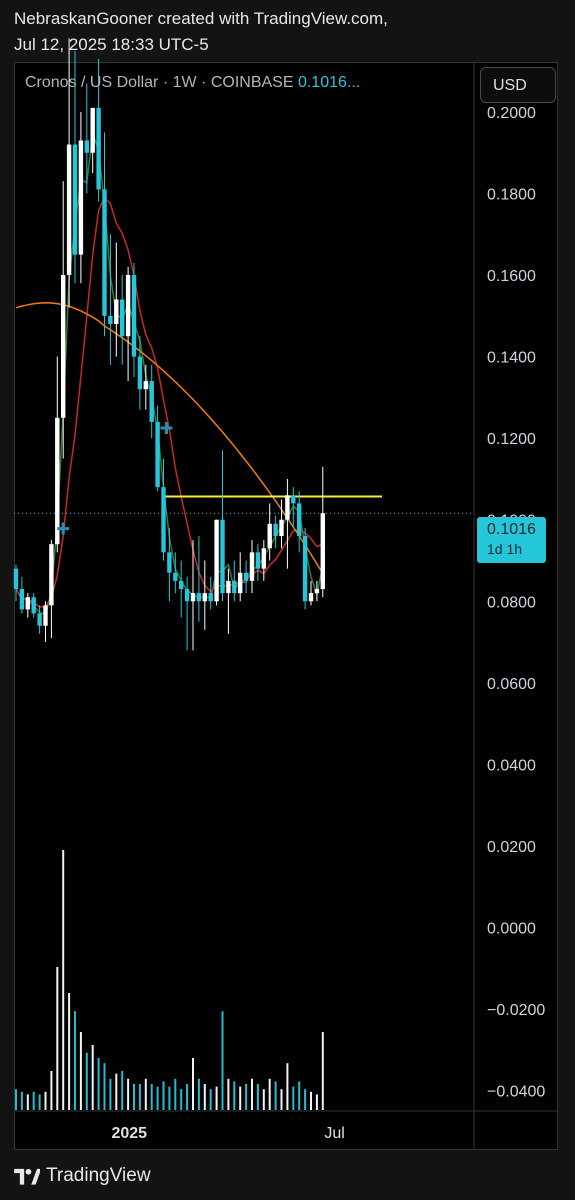 This screenshot has width=575, height=1200. Describe the element at coordinates (511, 529) in the screenshot. I see `last-price-value: 0.1016` at that location.